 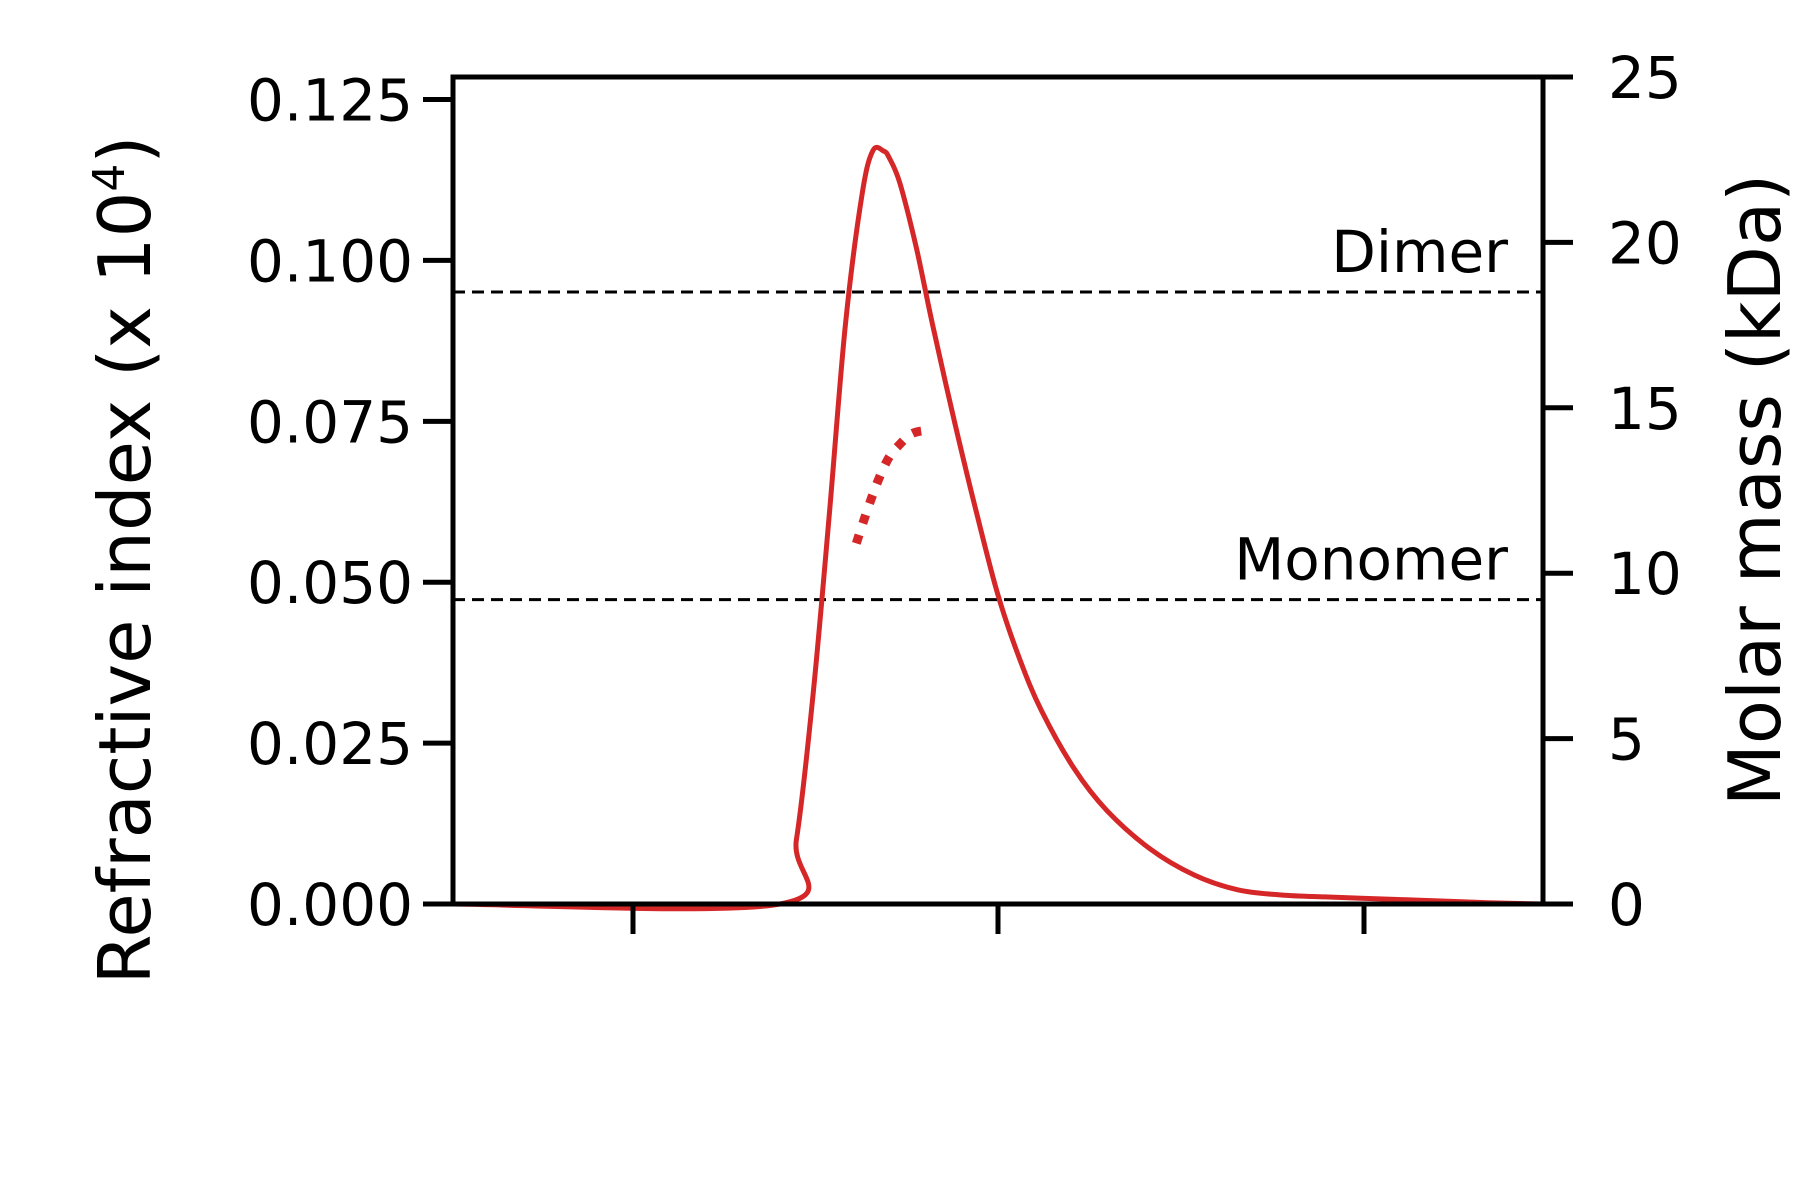 I want to click on monomer-reference-label: Monomer, so click(x=1371, y=560).